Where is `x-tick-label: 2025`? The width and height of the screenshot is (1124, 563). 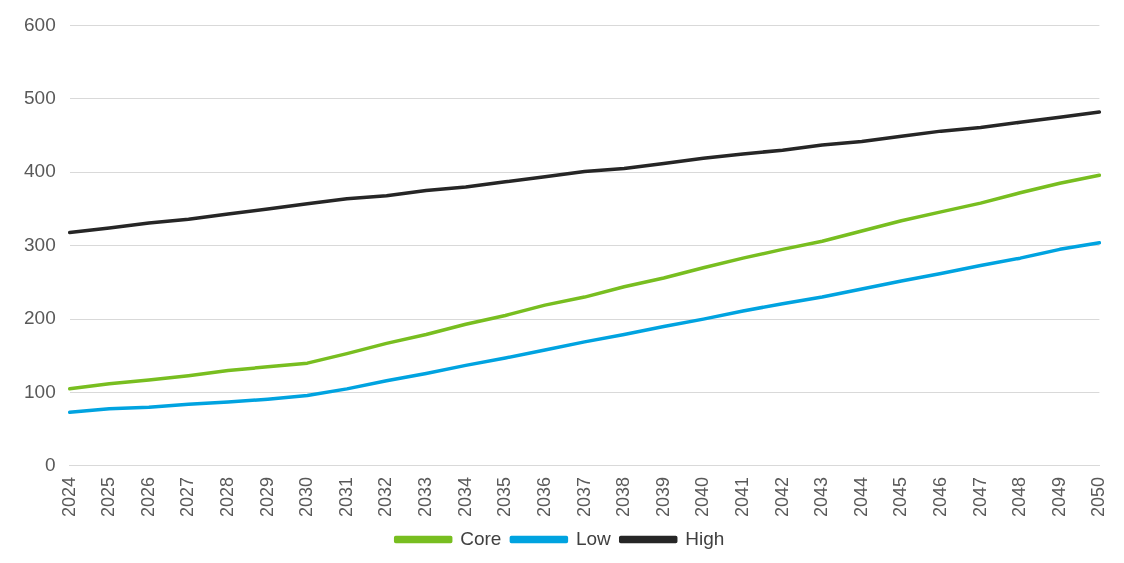 x-tick-label: 2025 is located at coordinates (108, 496).